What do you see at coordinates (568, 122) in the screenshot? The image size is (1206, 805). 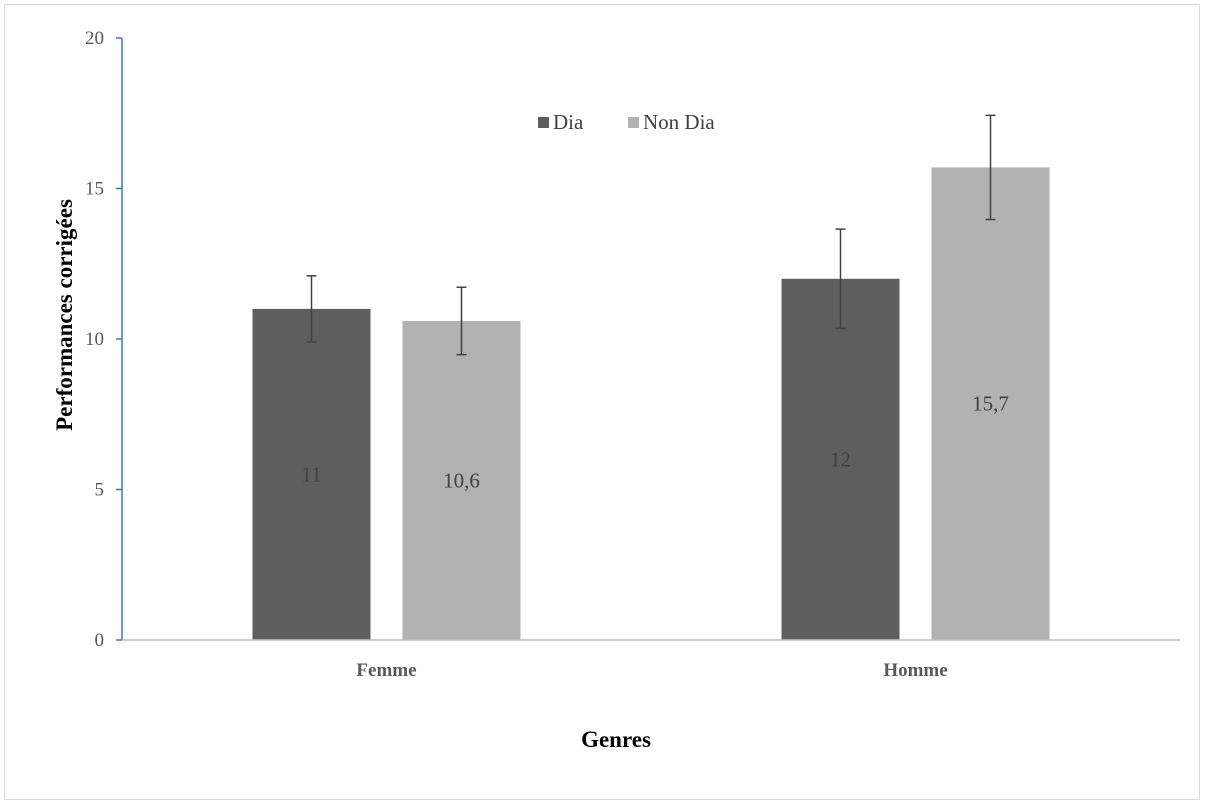 I see `legend-label: Dia` at bounding box center [568, 122].